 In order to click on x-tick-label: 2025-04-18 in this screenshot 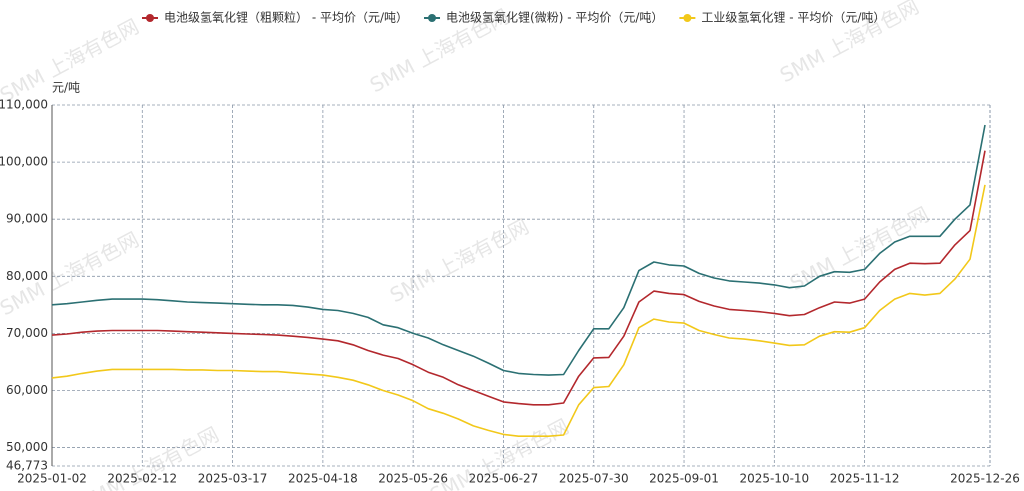, I will do `click(323, 479)`.